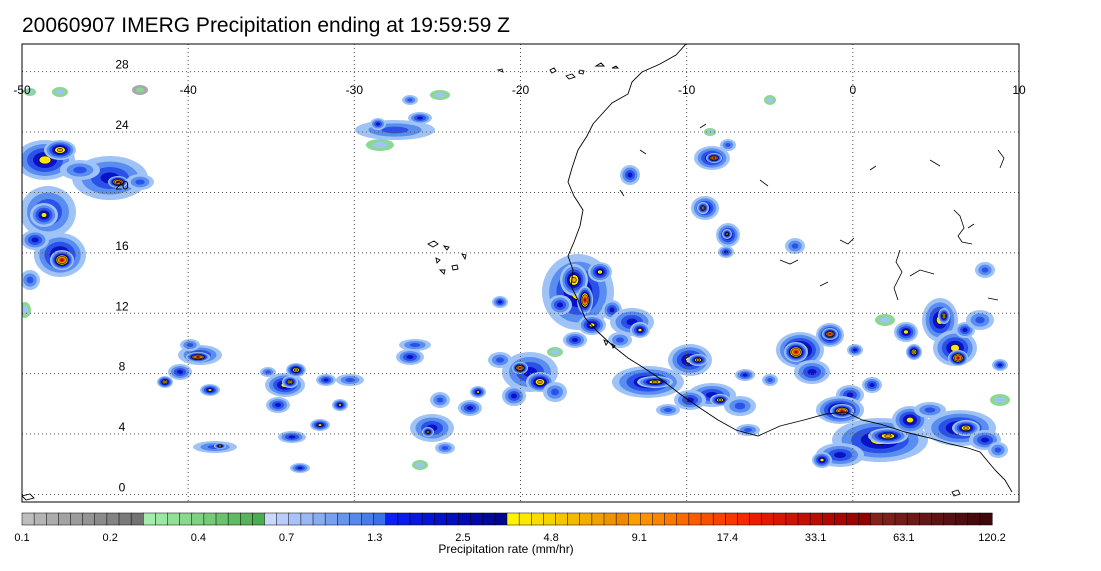 Image resolution: width=1101 pixels, height=571 pixels. What do you see at coordinates (992, 538) in the screenshot?
I see `colorbar-tick-label: 120.2` at bounding box center [992, 538].